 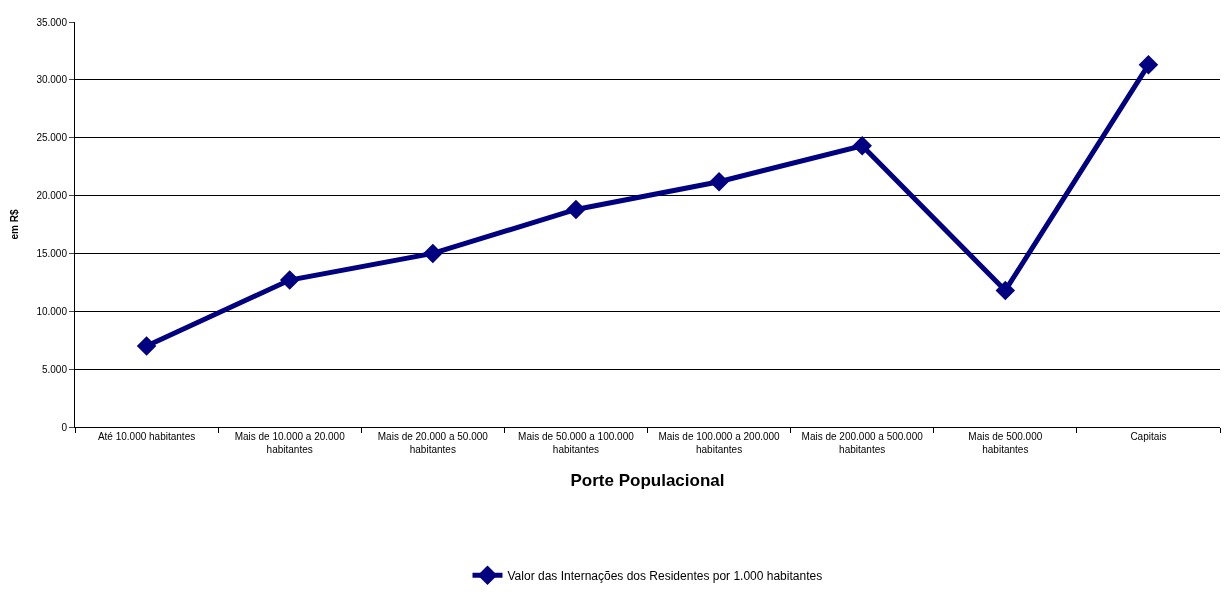 What do you see at coordinates (15, 224) in the screenshot?
I see `y-axis-title: em R$` at bounding box center [15, 224].